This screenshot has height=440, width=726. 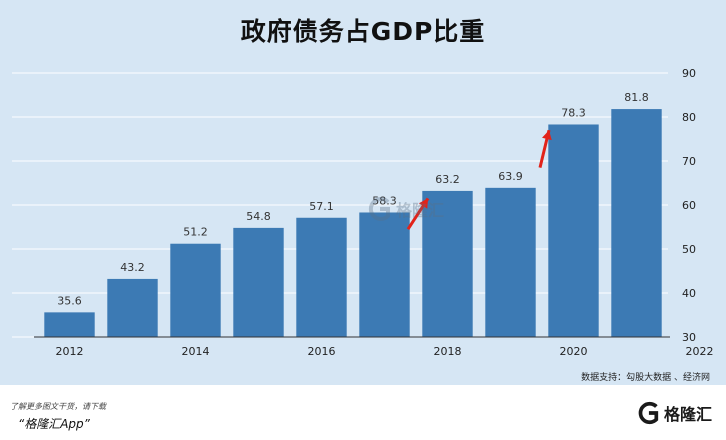 What do you see at coordinates (58, 406) in the screenshot?
I see `footer-promo-text: 了解更多图文干货，请下载` at bounding box center [58, 406].